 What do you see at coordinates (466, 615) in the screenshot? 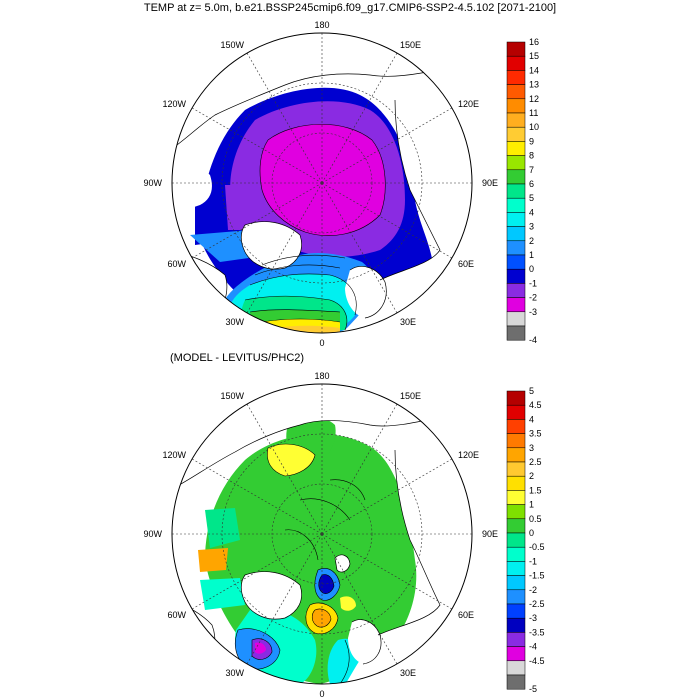
I see `bottom-lon-label: 60E` at bounding box center [466, 615].